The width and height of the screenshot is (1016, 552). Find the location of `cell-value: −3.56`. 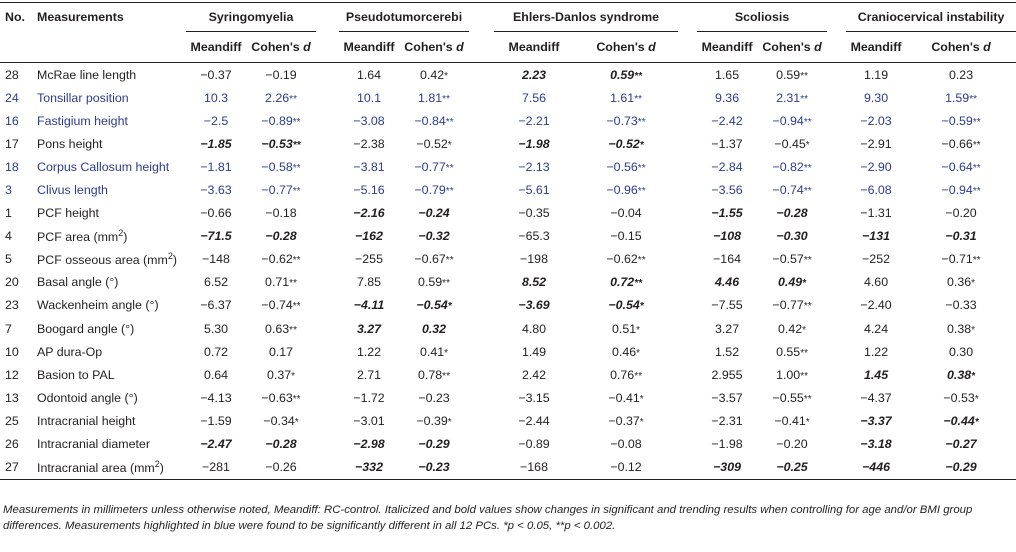

cell-value: −3.56 is located at coordinates (727, 190).